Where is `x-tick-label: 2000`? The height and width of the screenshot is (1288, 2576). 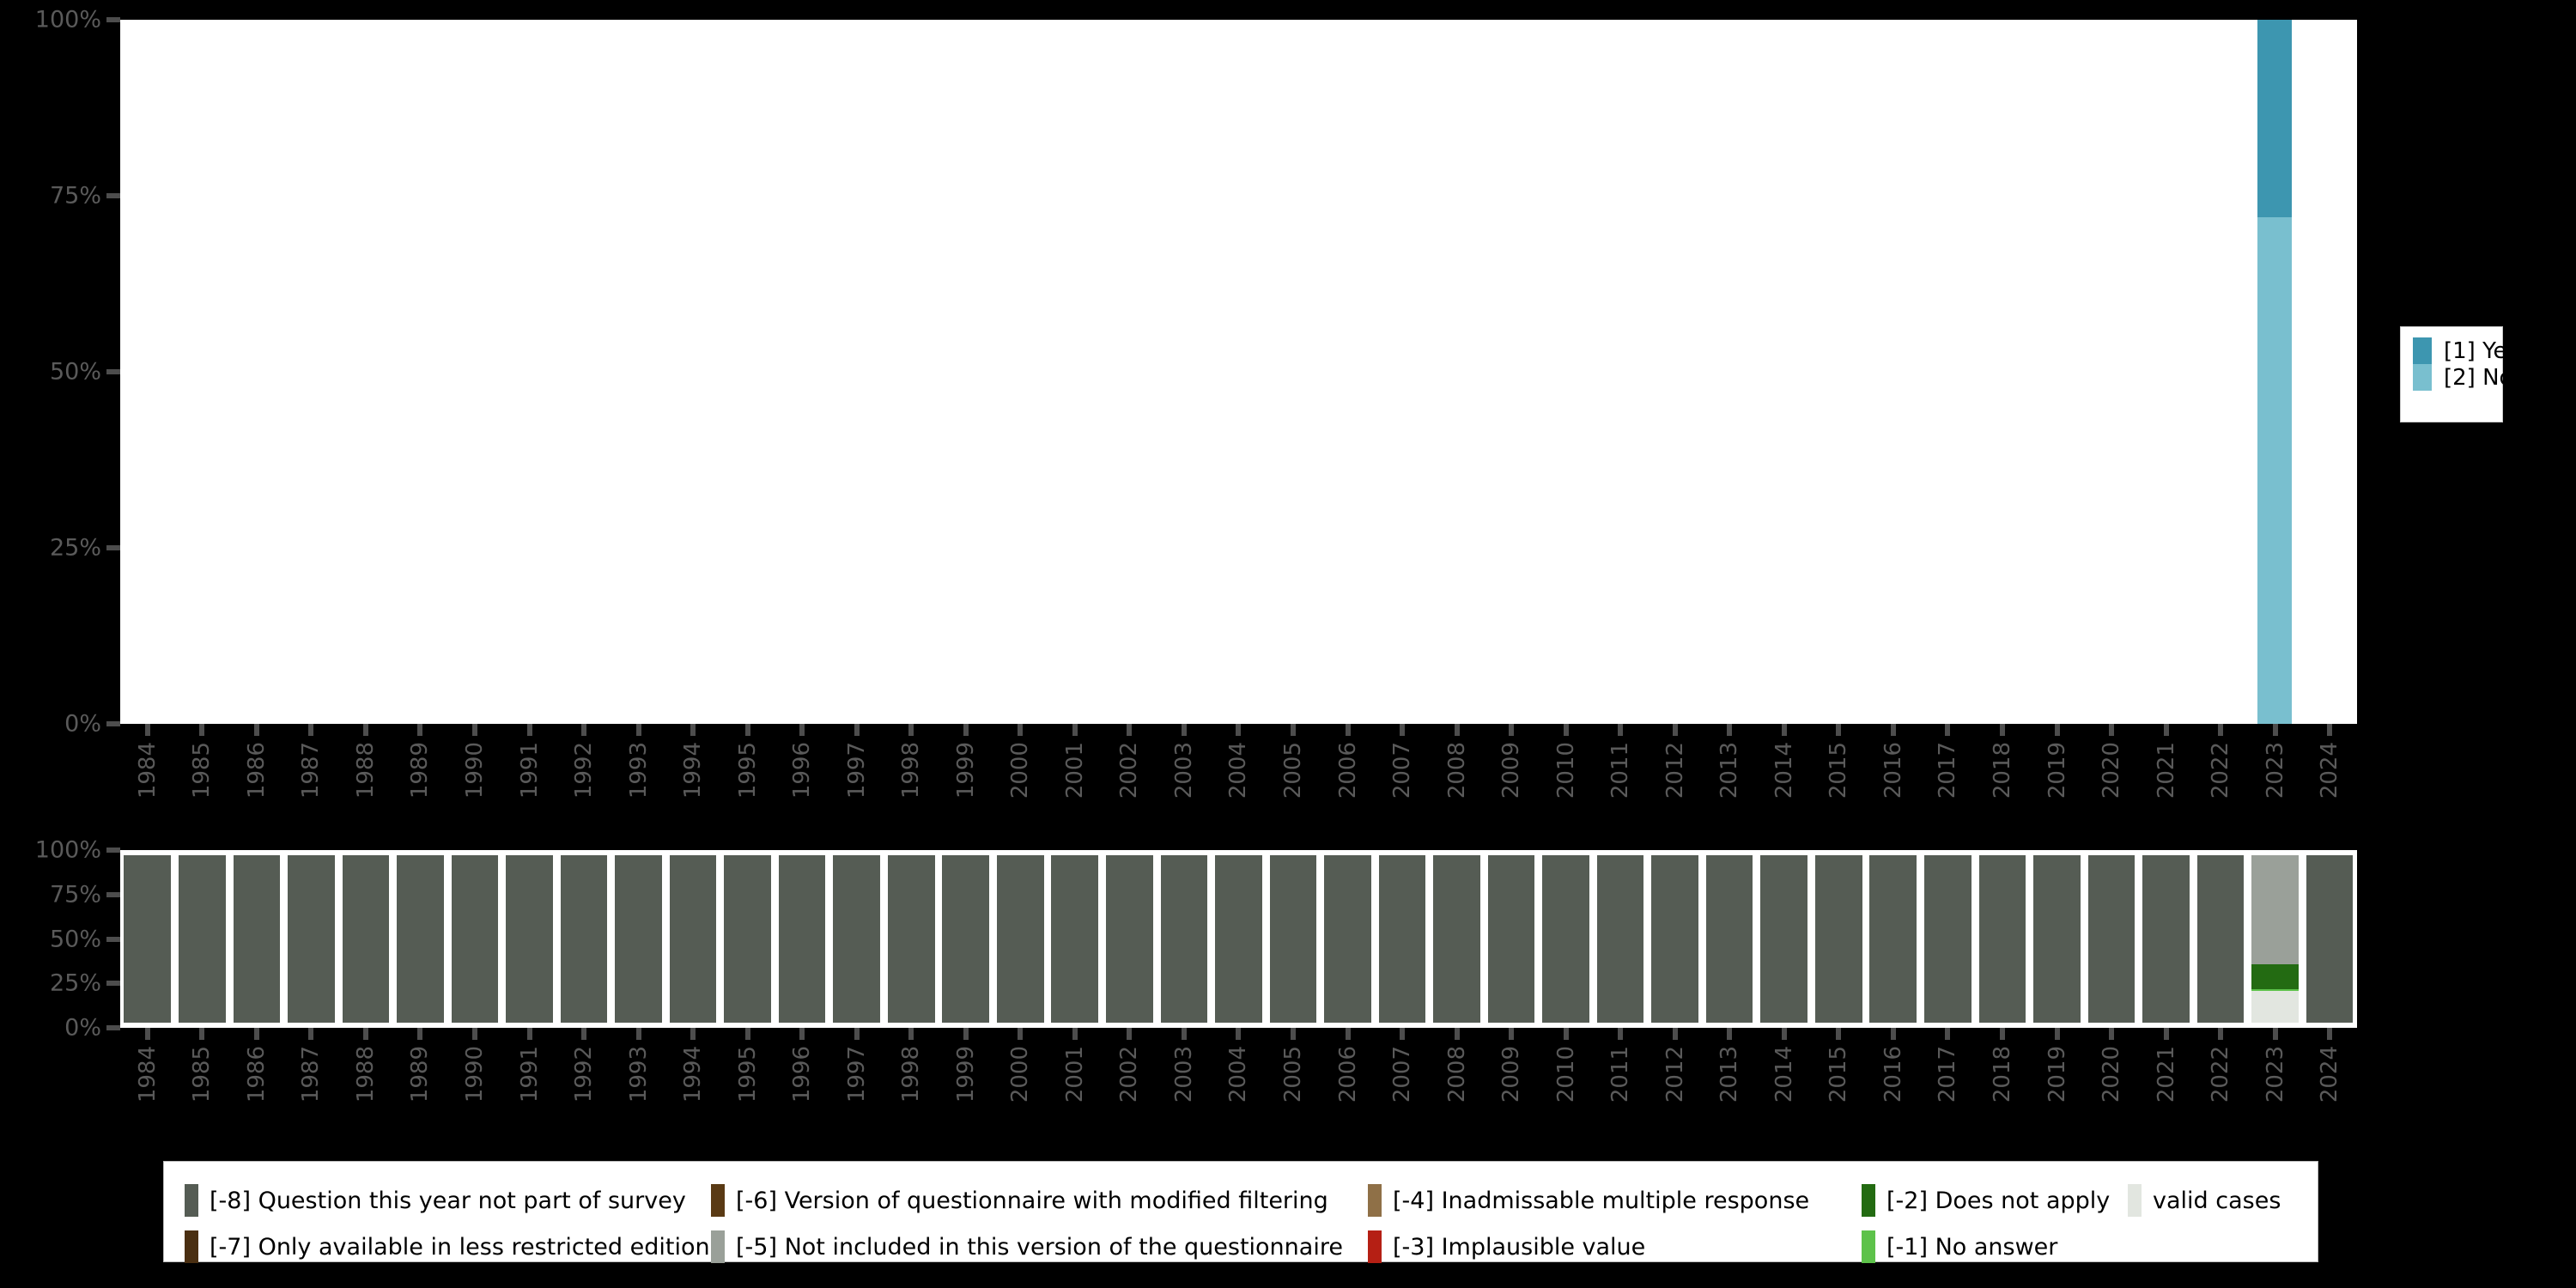
x-tick-label: 2000 is located at coordinates (1020, 1074).